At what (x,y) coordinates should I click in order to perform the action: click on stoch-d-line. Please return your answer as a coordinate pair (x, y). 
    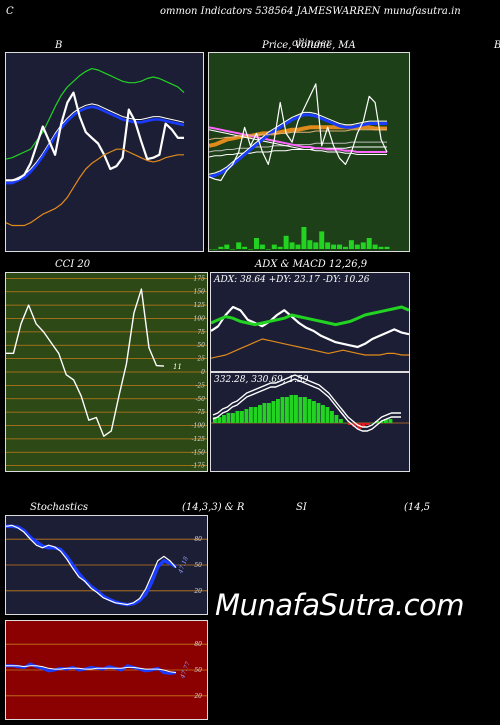
    Looking at the image, I should click on (91, 565).